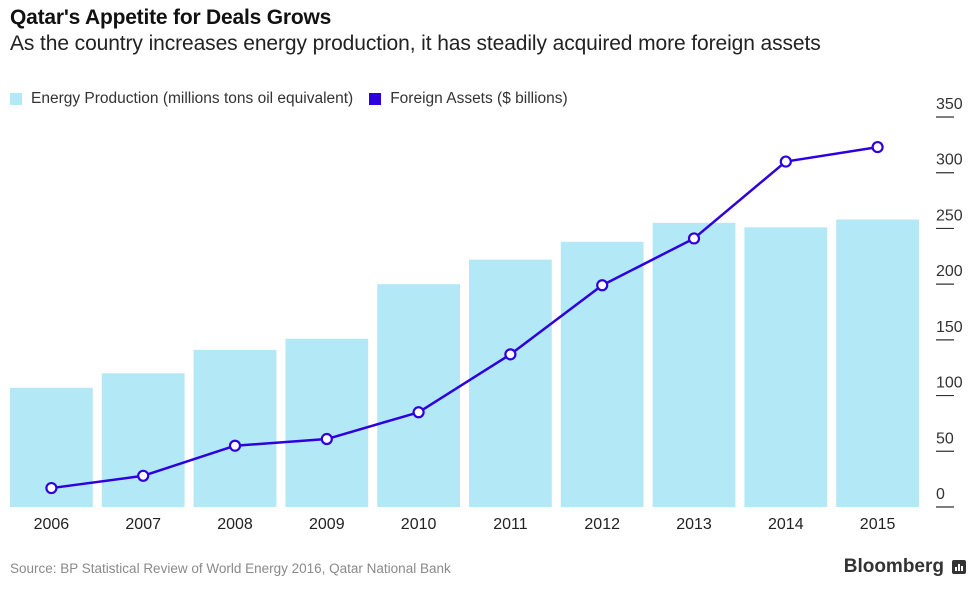 The image size is (980, 590). What do you see at coordinates (375, 99) in the screenshot?
I see `legend-swatch-assets` at bounding box center [375, 99].